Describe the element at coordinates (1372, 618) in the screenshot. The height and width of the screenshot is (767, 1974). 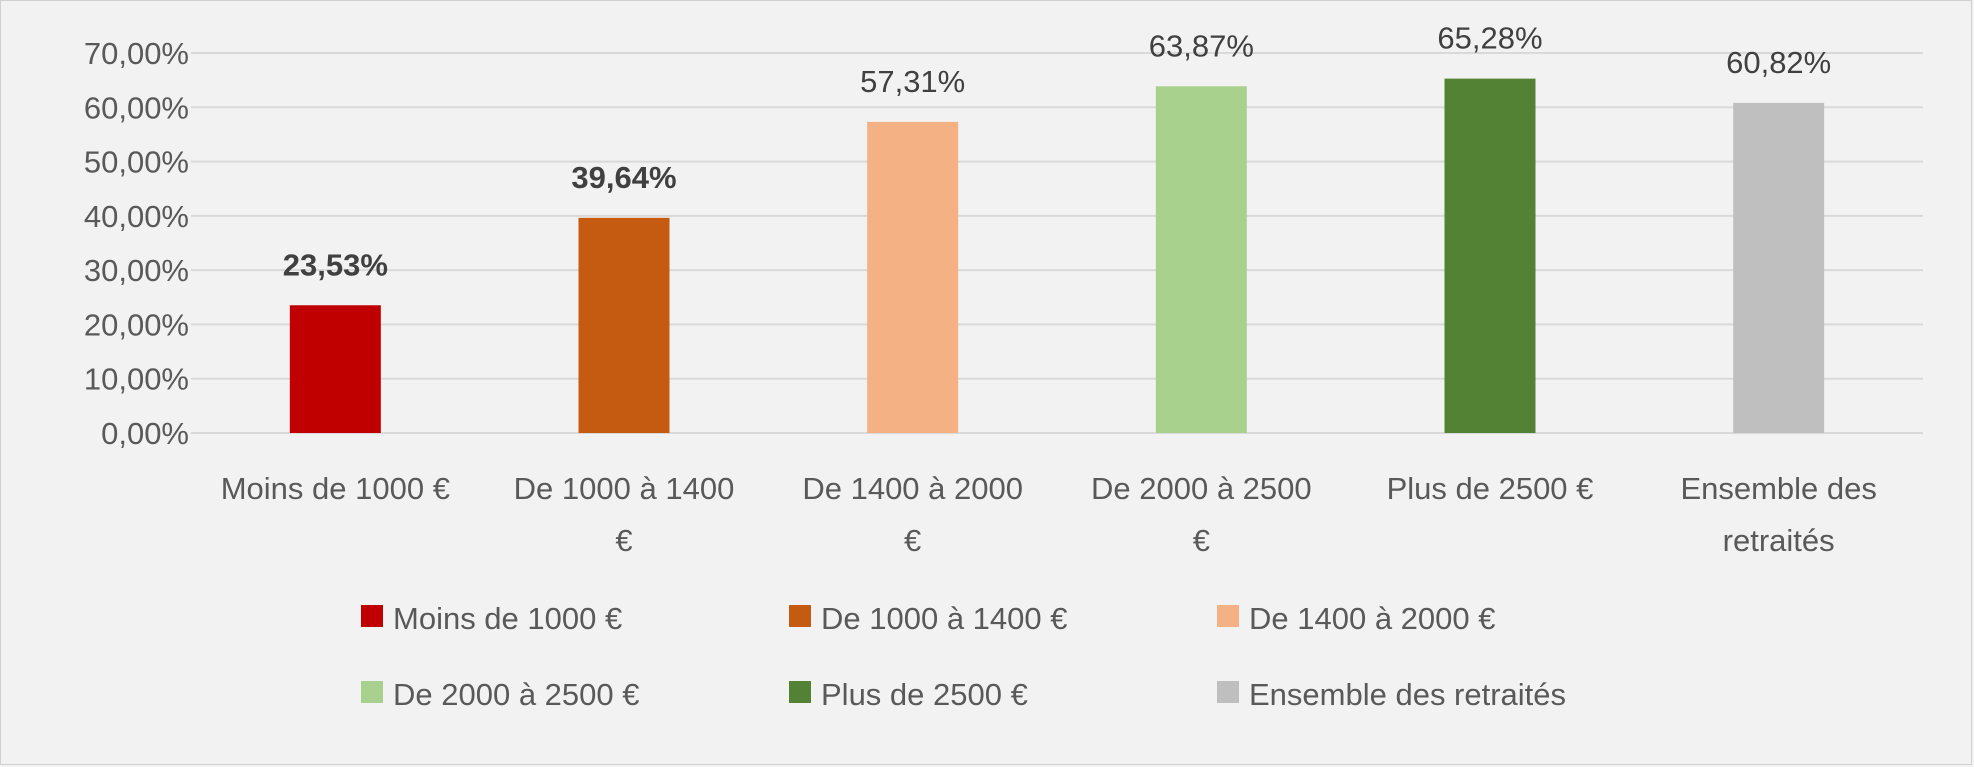
I see `legend-label: De 1400 à 2000 €` at that location.